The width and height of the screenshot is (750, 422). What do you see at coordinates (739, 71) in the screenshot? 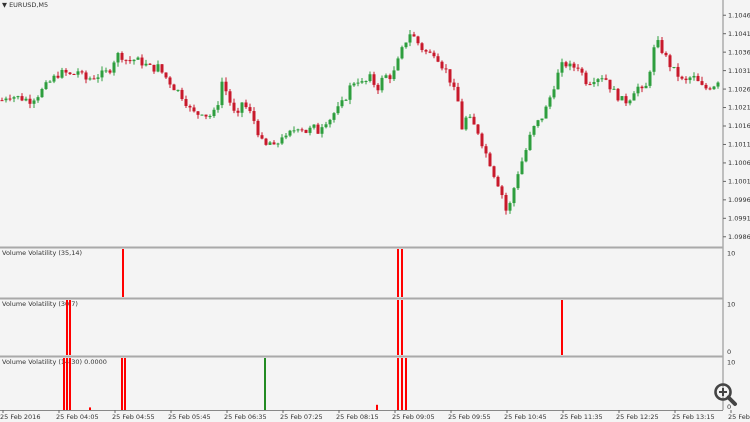
I see `price-tick-label: 1.10315` at bounding box center [739, 71].